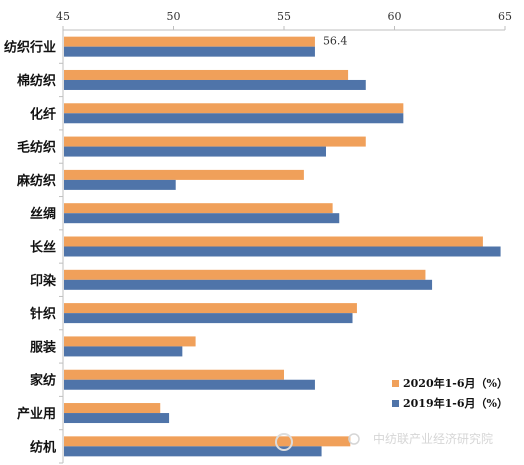 This screenshot has width=524, height=465. I want to click on category-label: 长丝, so click(43, 248).